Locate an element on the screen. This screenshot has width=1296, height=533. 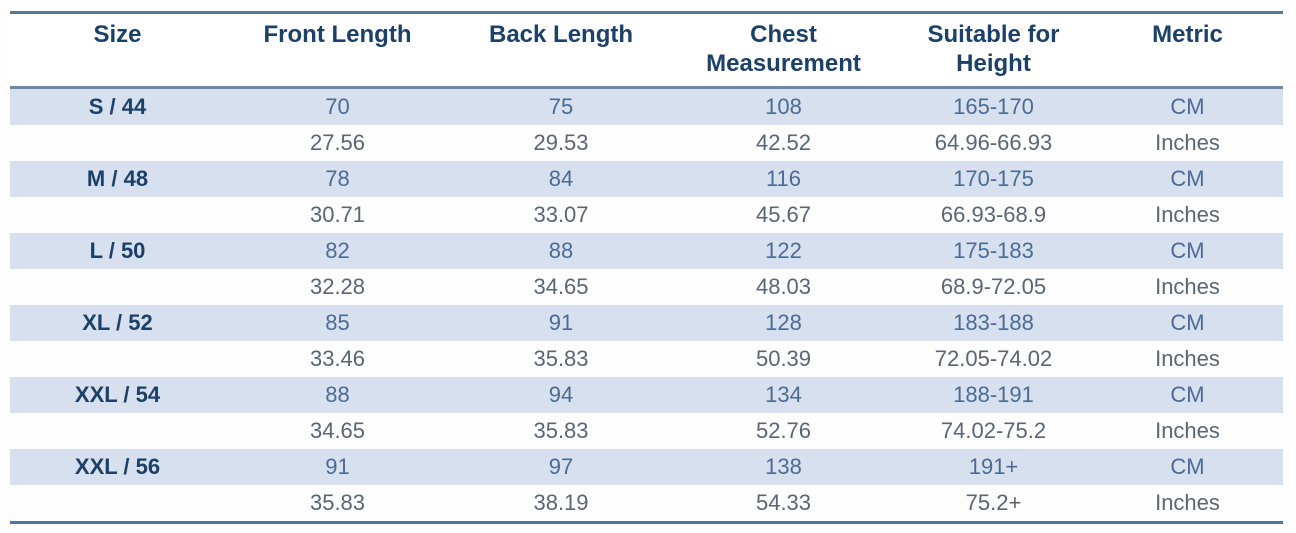
table-row-l50-cm: L / 50 82 88 122 175-183 CM is located at coordinates (646, 251).